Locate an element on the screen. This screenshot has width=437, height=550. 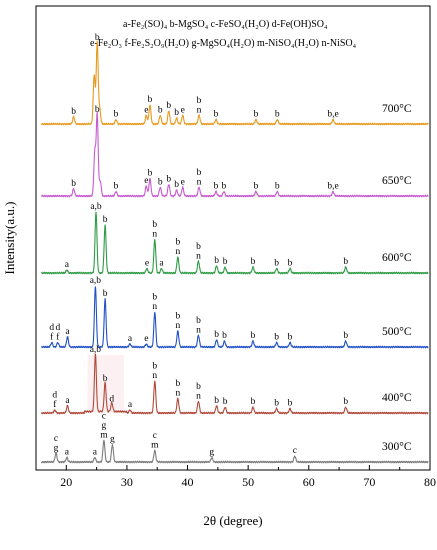
x-axis-ticks: 20 30 40 50 60 70 80 is located at coordinates (235, 477).